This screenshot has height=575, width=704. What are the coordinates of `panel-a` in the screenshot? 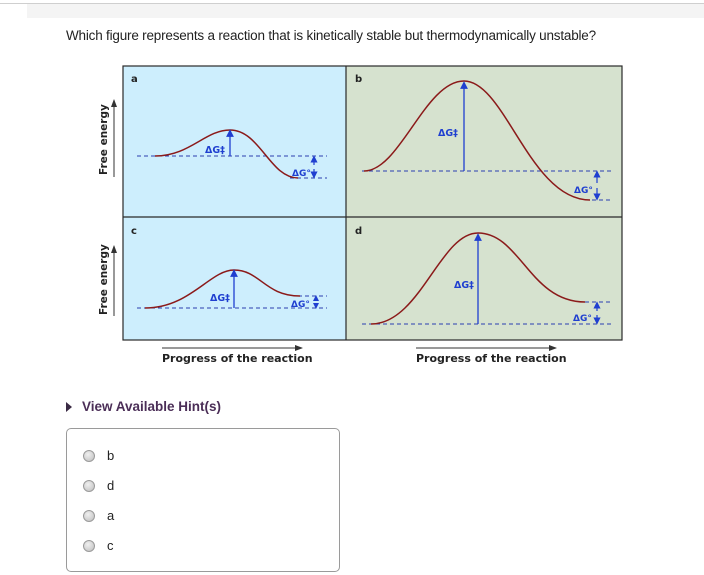 It's located at (234, 141).